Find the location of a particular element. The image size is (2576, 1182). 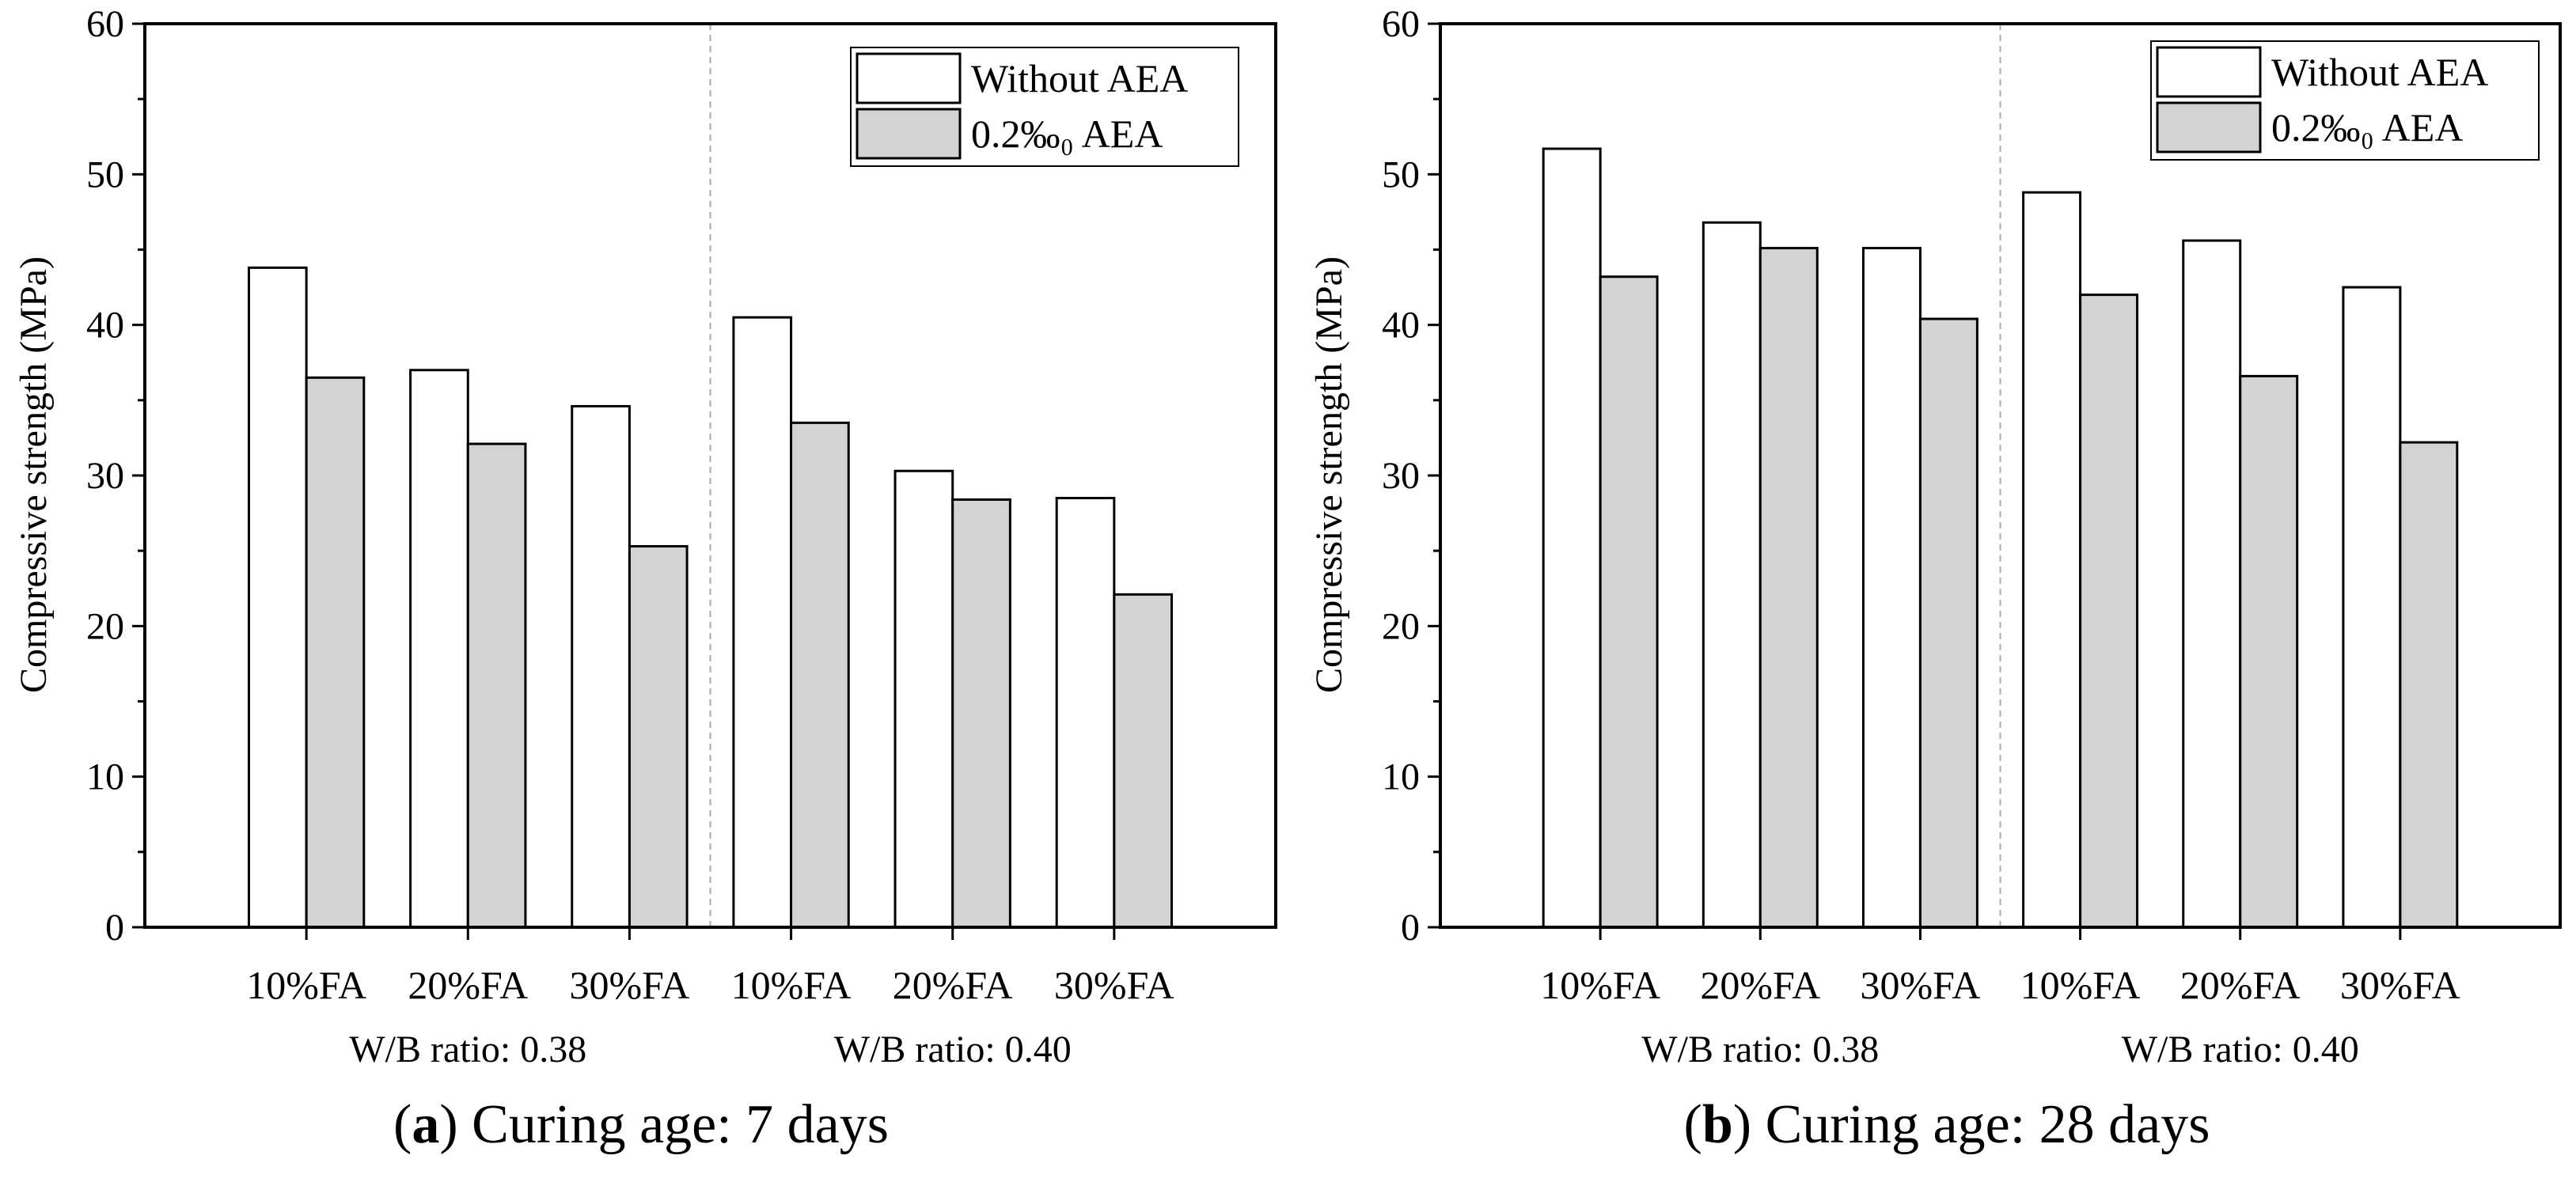

caption-letter: a is located at coordinates (425, 1124).